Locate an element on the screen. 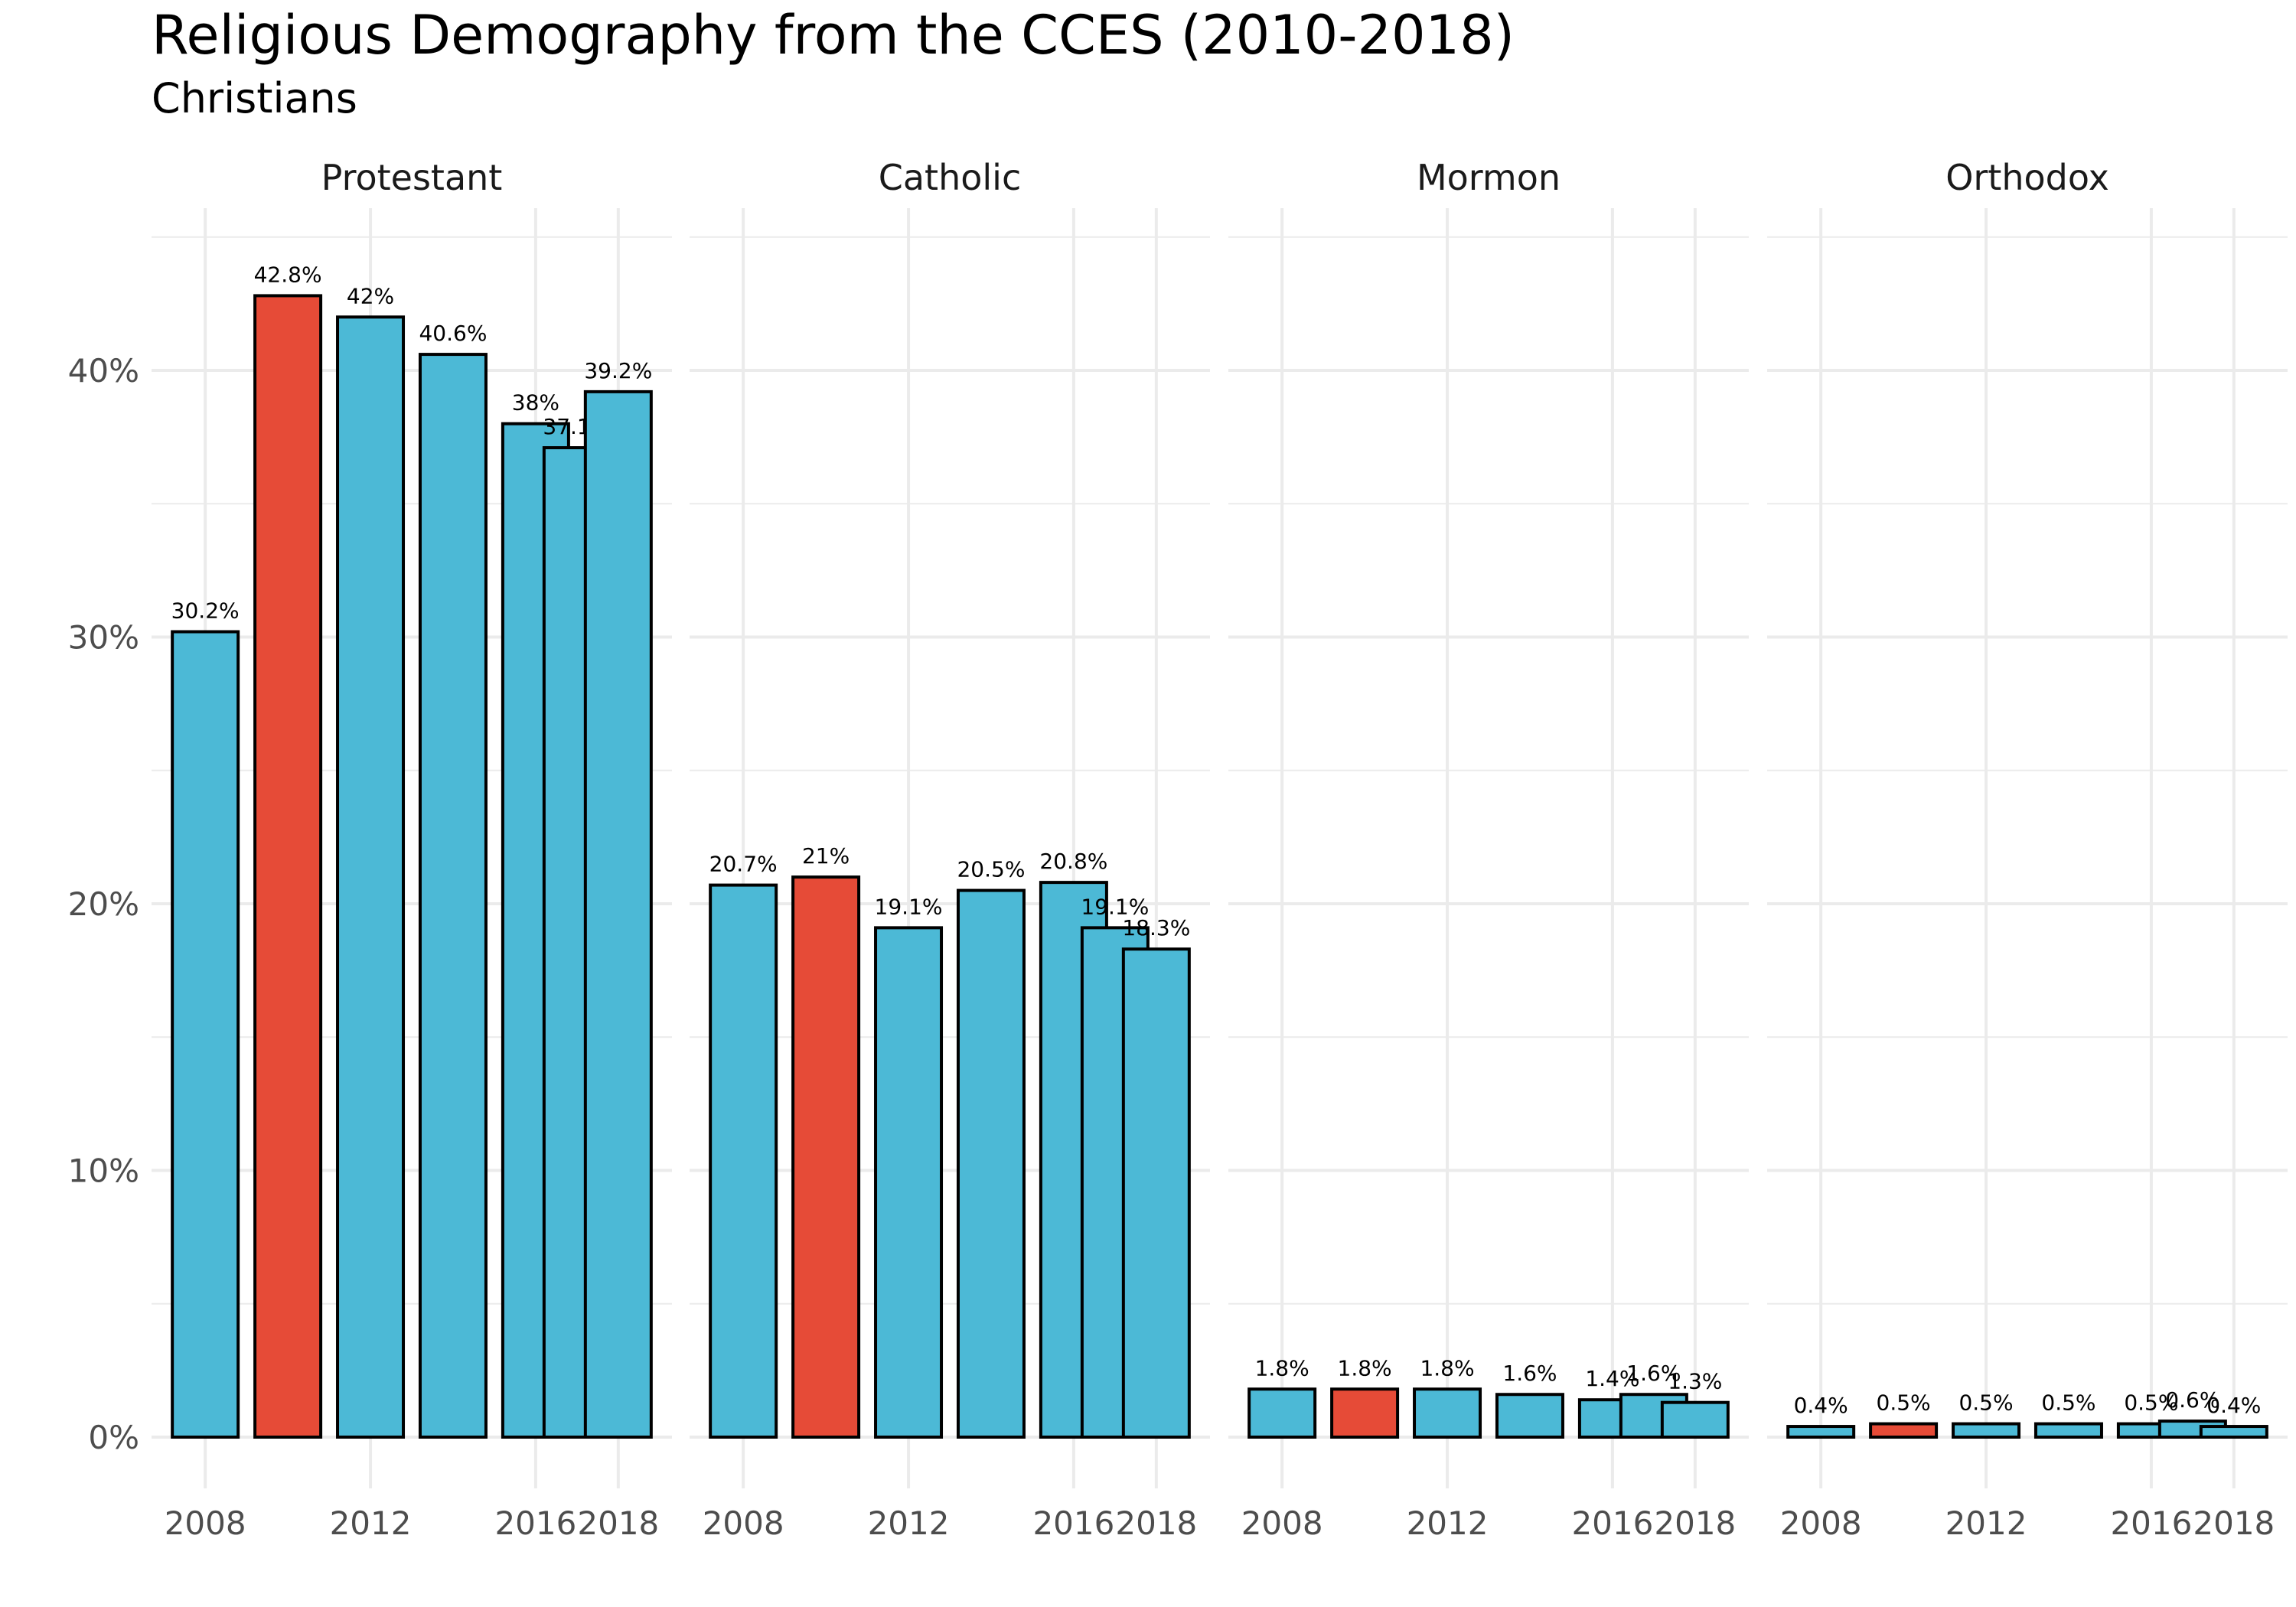 This screenshot has width=2296, height=1607. bar-label: 40.6% is located at coordinates (453, 333).